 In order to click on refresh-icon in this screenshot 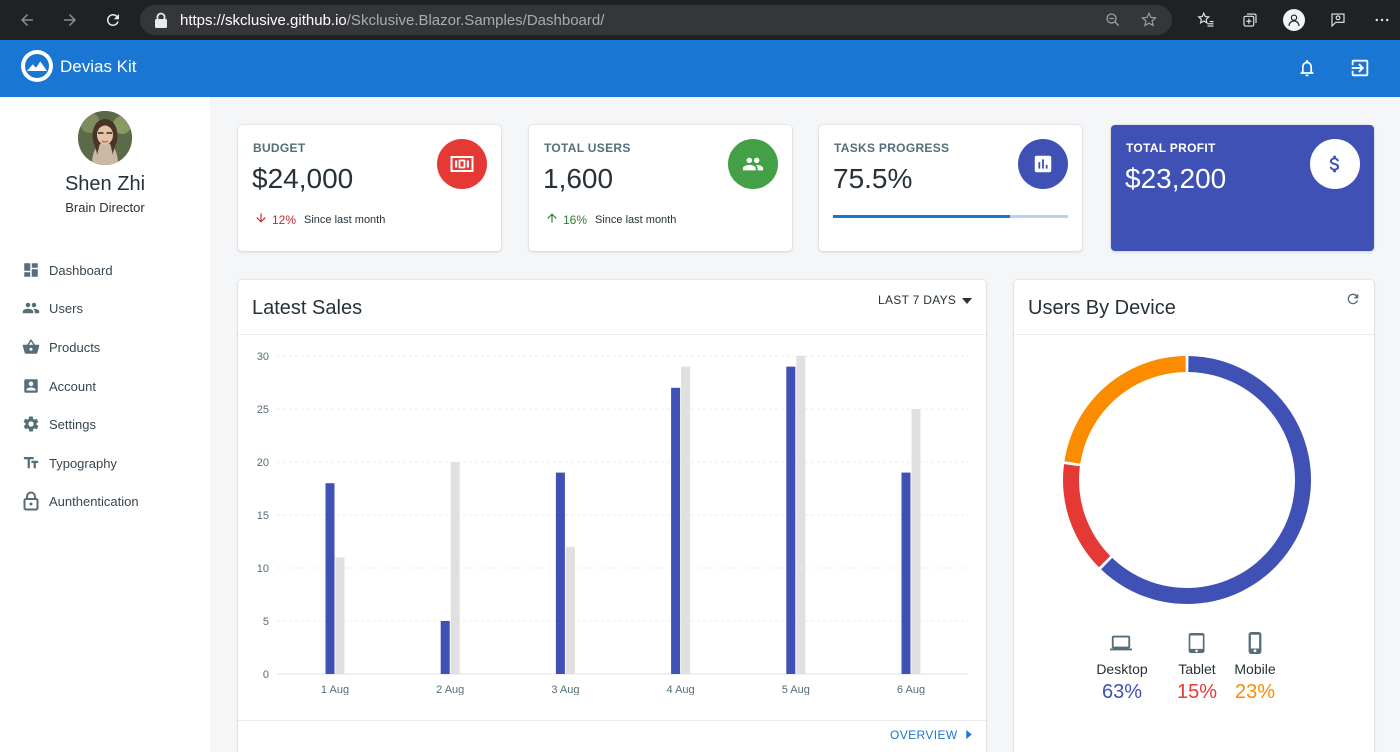, I will do `click(1353, 301)`.